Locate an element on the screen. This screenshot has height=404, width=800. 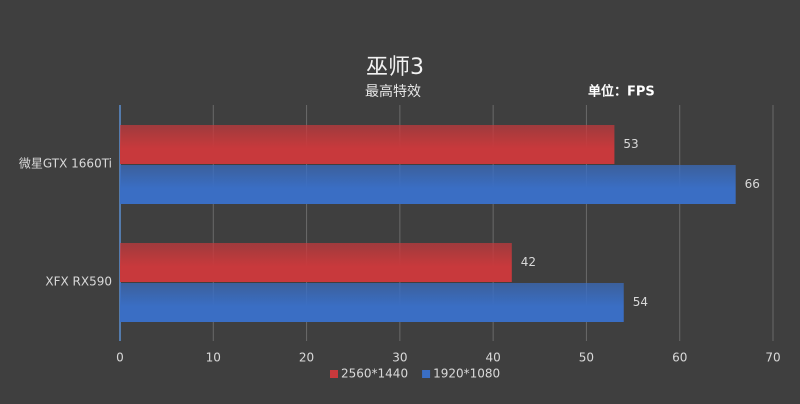
y-tick-label: XFX RX590 is located at coordinates (78, 282).